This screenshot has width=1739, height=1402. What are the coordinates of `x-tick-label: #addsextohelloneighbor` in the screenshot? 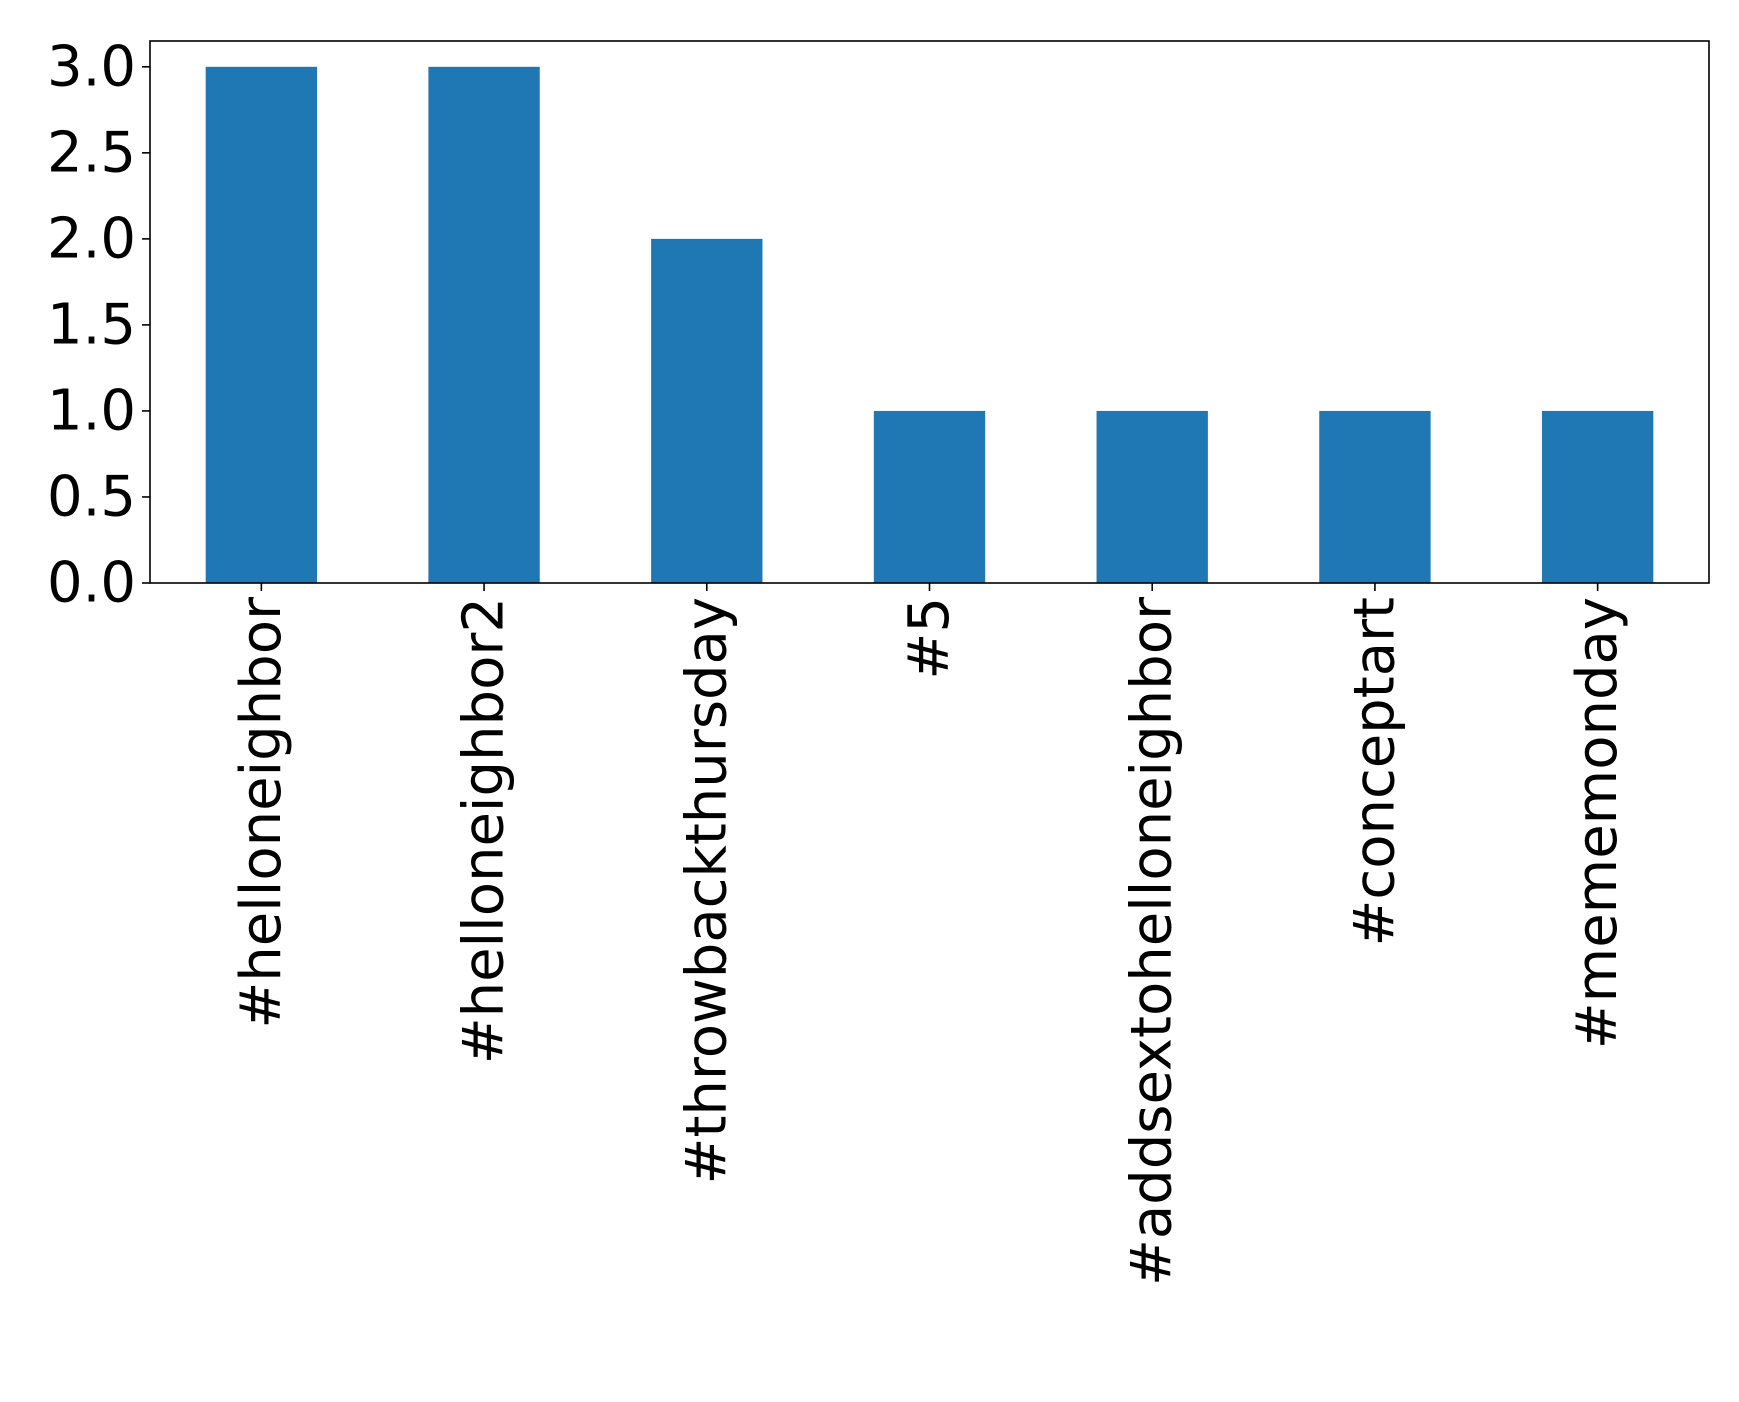 It's located at (1152, 941).